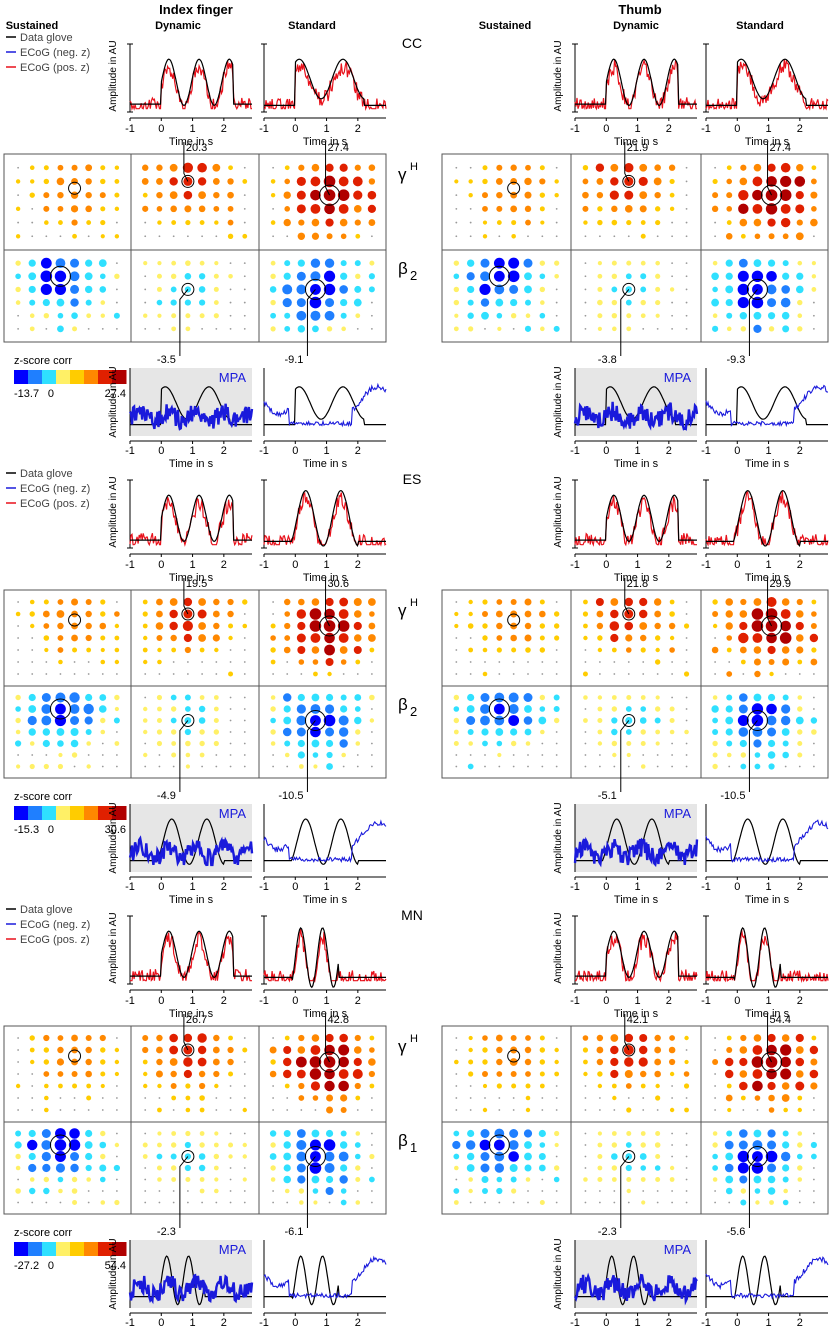  What do you see at coordinates (325, 955) in the screenshot?
I see `ecog-pos-series` at bounding box center [325, 955].